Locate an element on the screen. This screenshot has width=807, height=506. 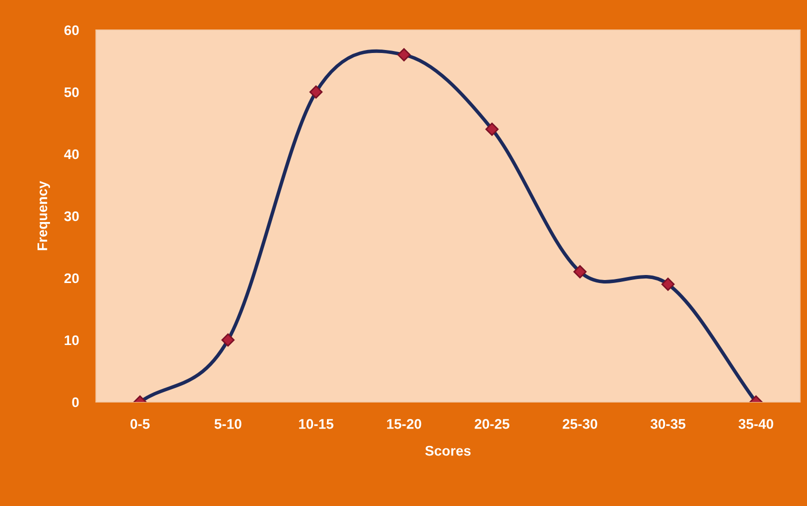
y-tick-label: 0 is located at coordinates (75, 402).